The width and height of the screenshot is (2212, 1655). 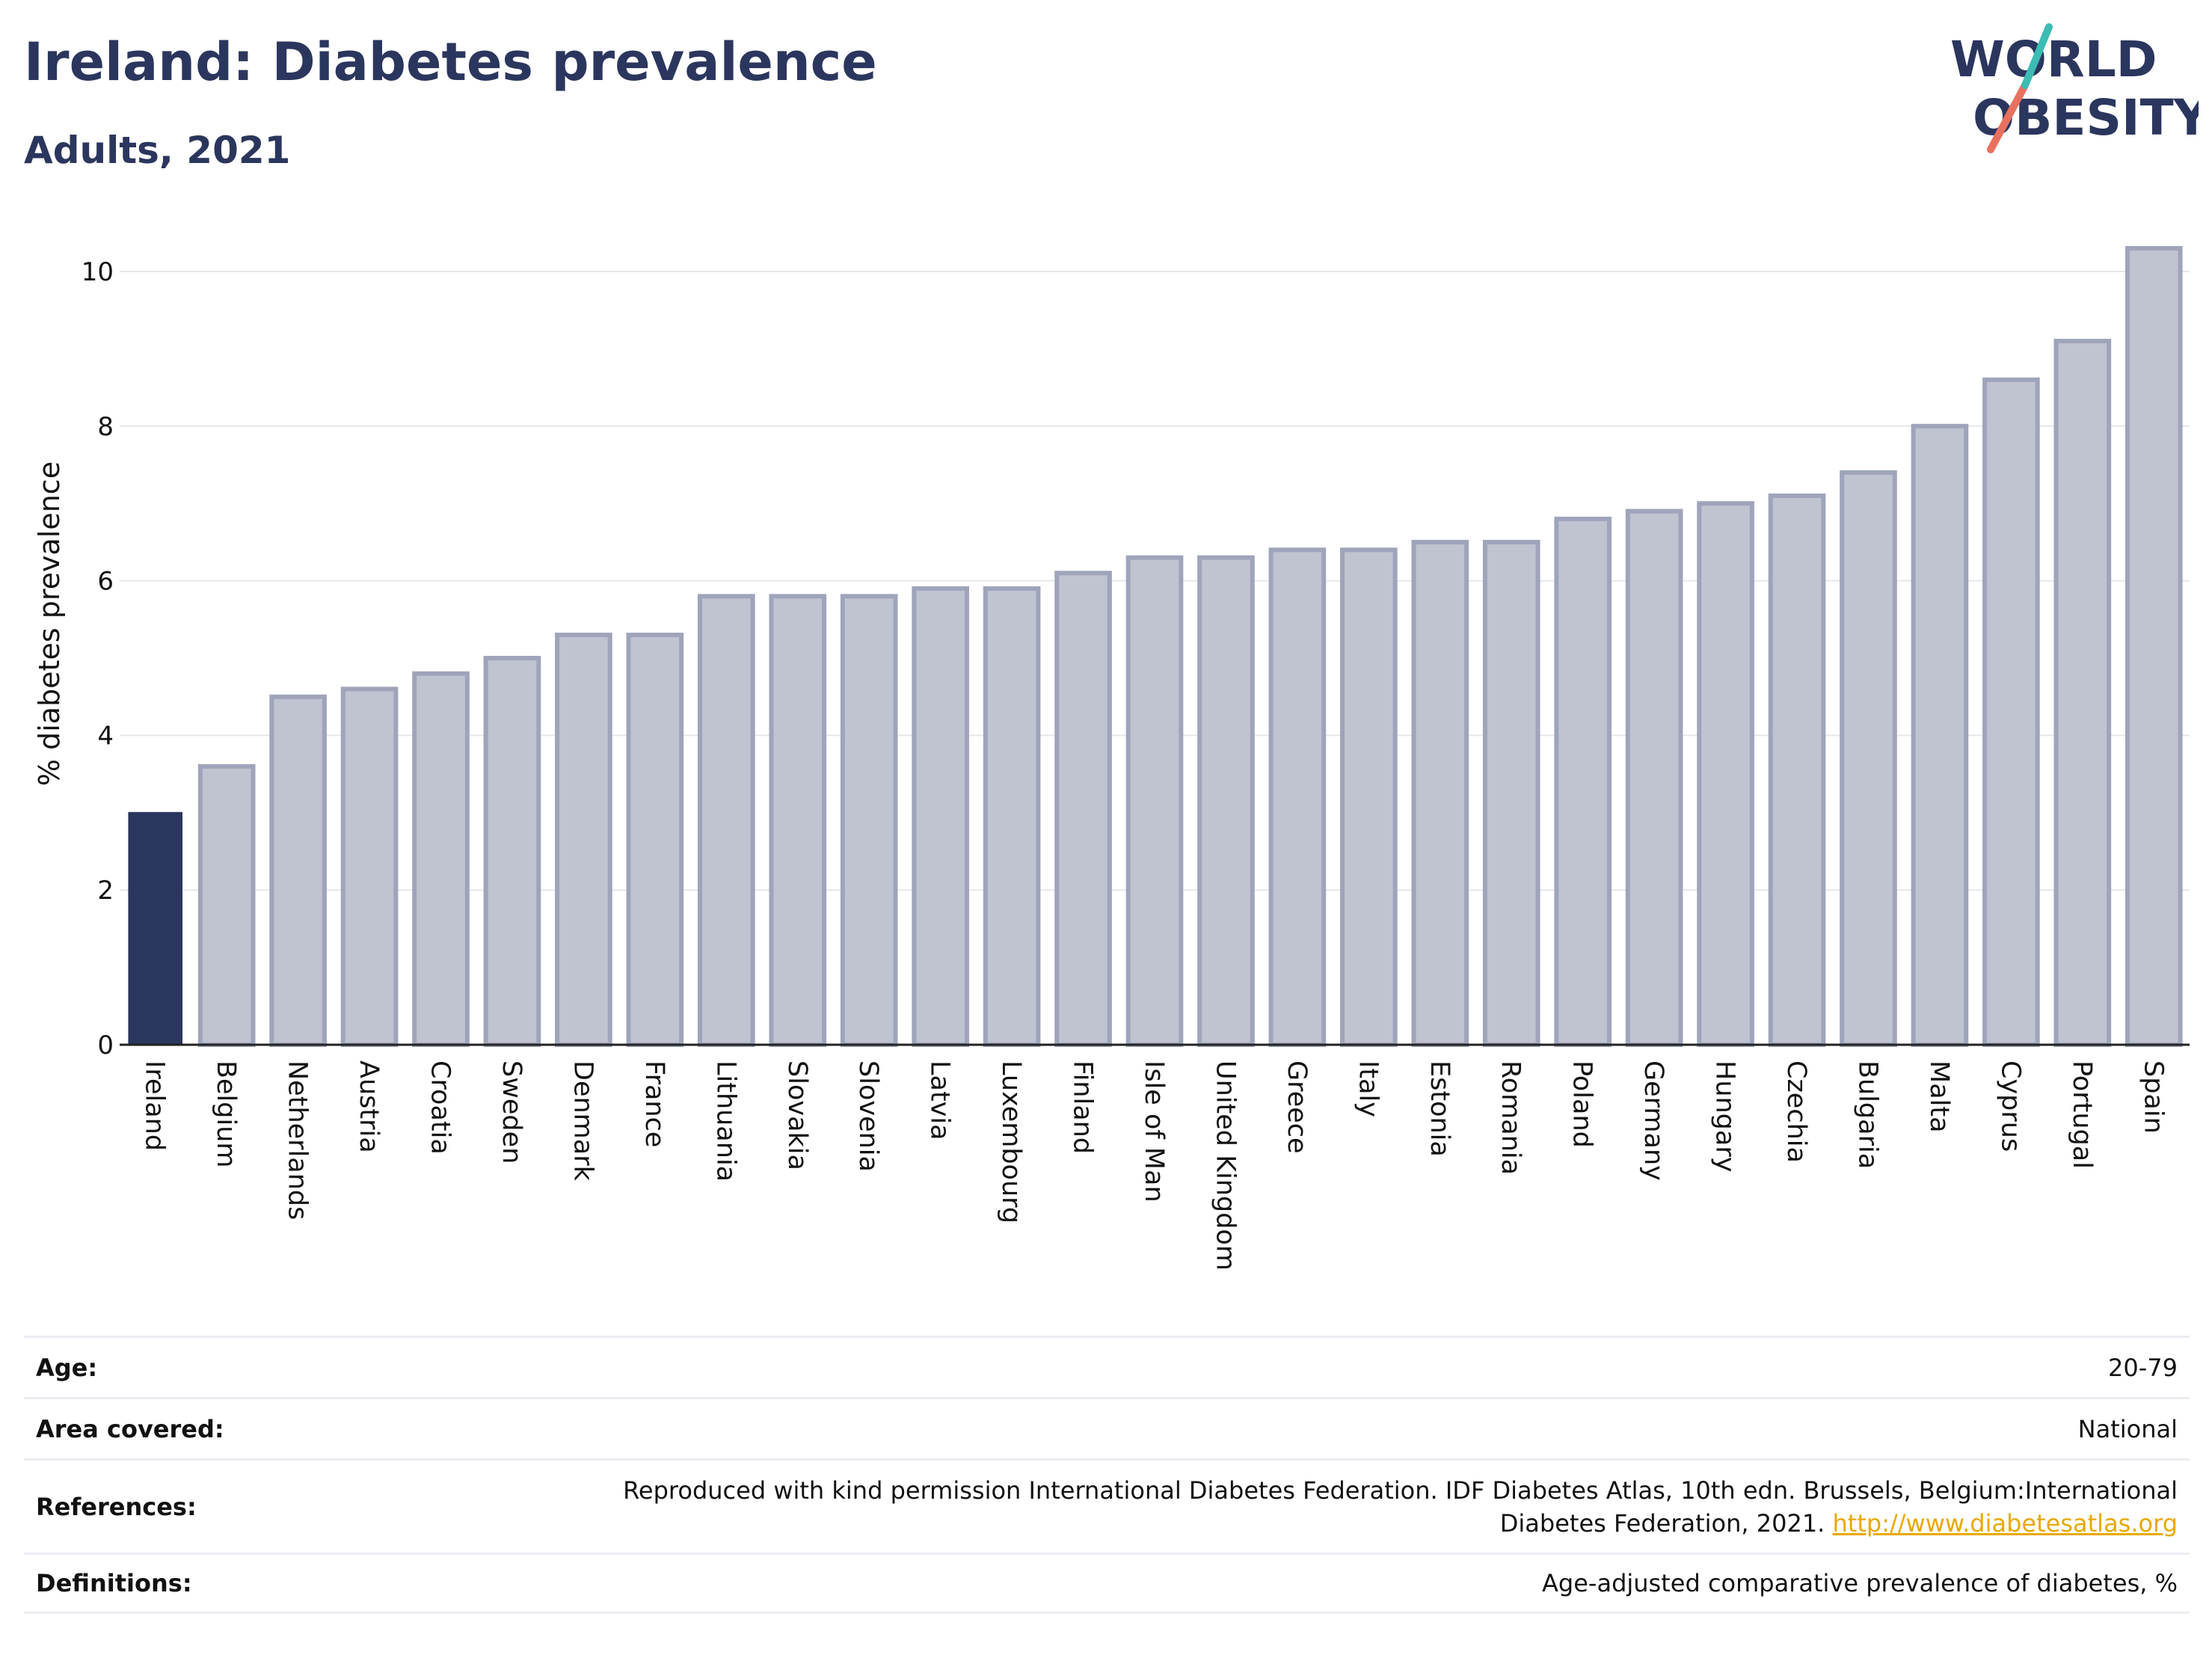 What do you see at coordinates (226, 905) in the screenshot?
I see `bar-belgium` at bounding box center [226, 905].